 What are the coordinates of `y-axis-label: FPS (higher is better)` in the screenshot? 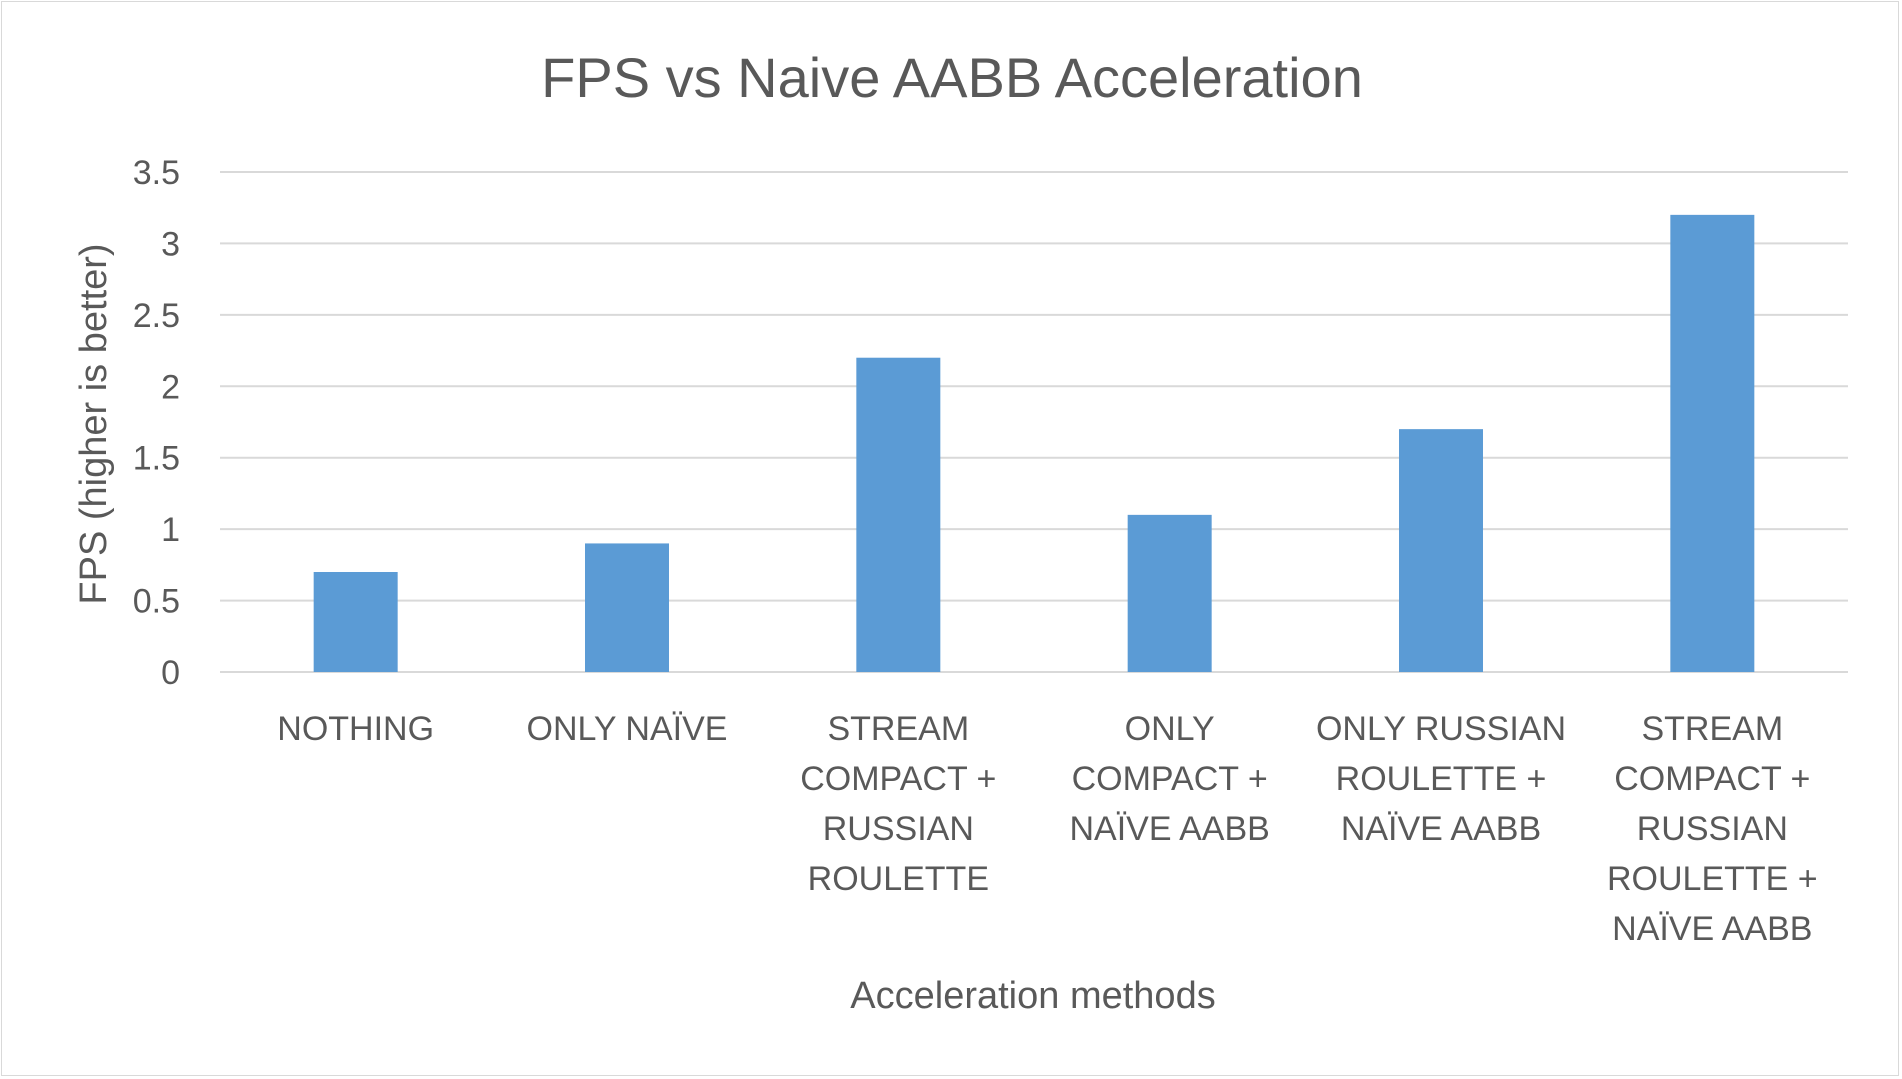 It's located at (94, 423).